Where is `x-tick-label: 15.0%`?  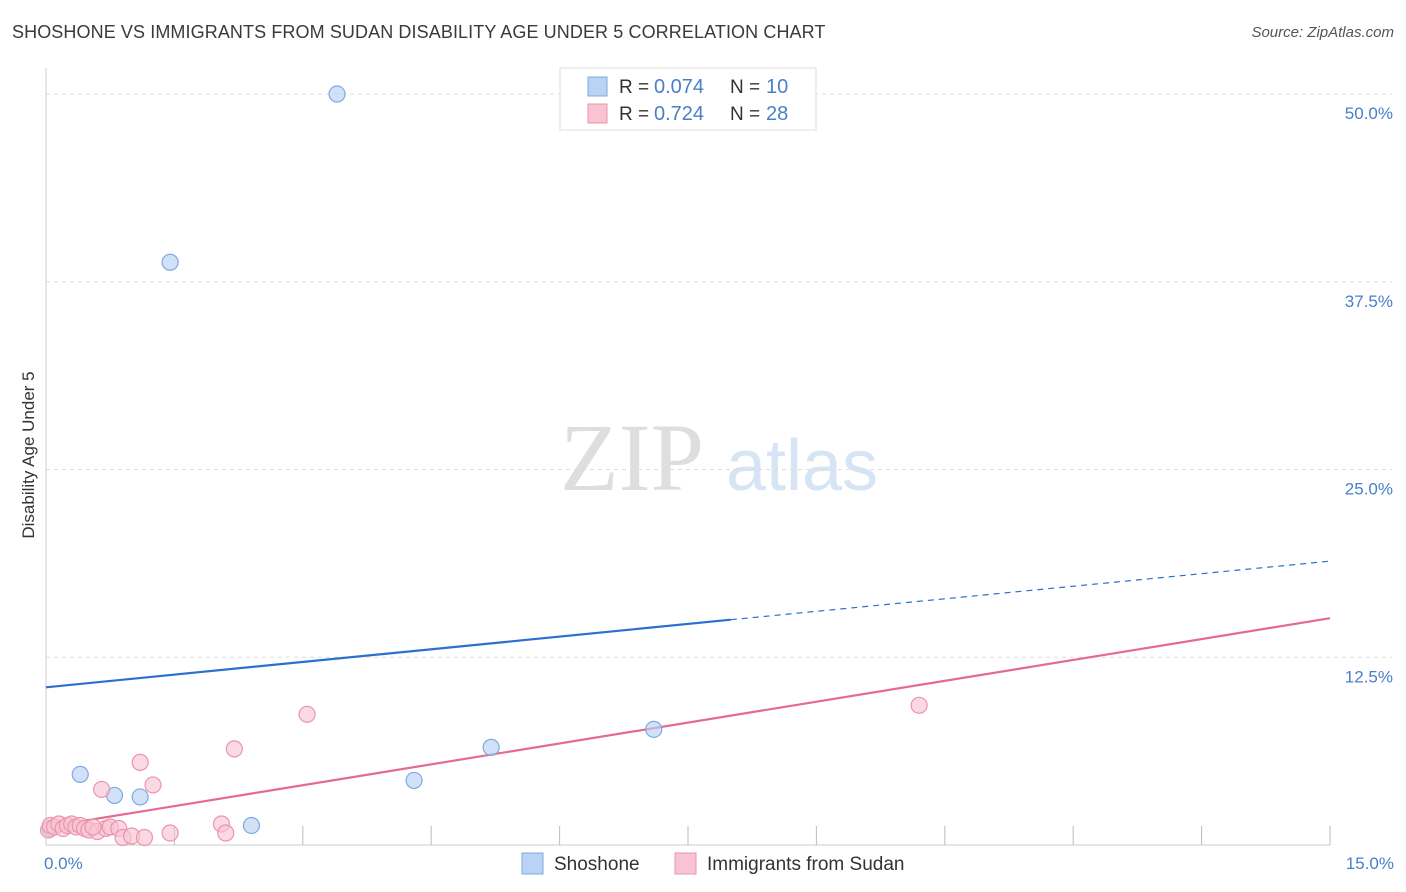
x-tick-label: 15.0% is located at coordinates (1370, 863).